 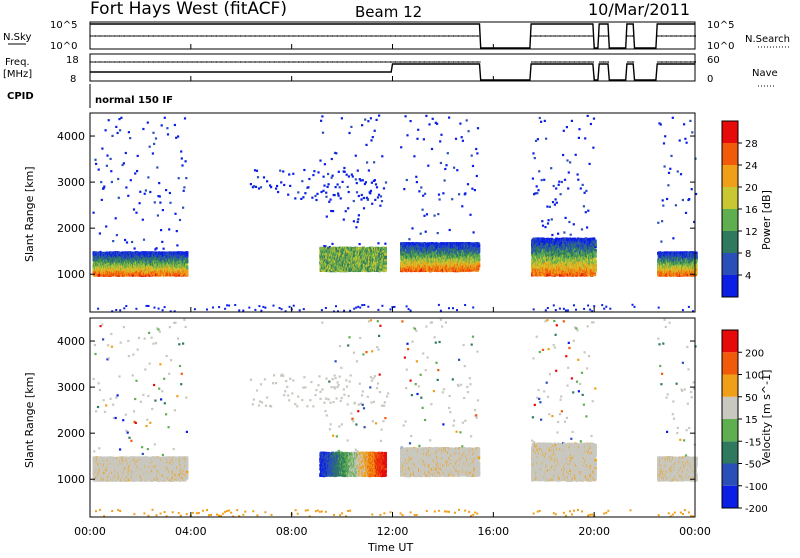 I want to click on cpid-value: normal 150 IF, so click(x=134, y=100).